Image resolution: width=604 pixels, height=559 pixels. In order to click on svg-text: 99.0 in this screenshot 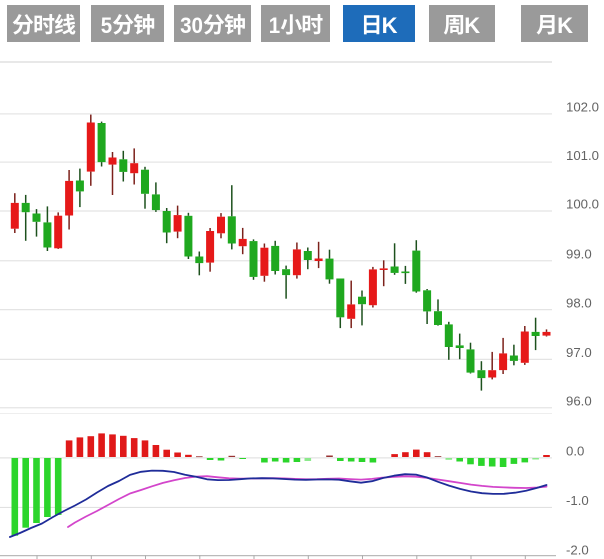, I will do `click(579, 254)`.